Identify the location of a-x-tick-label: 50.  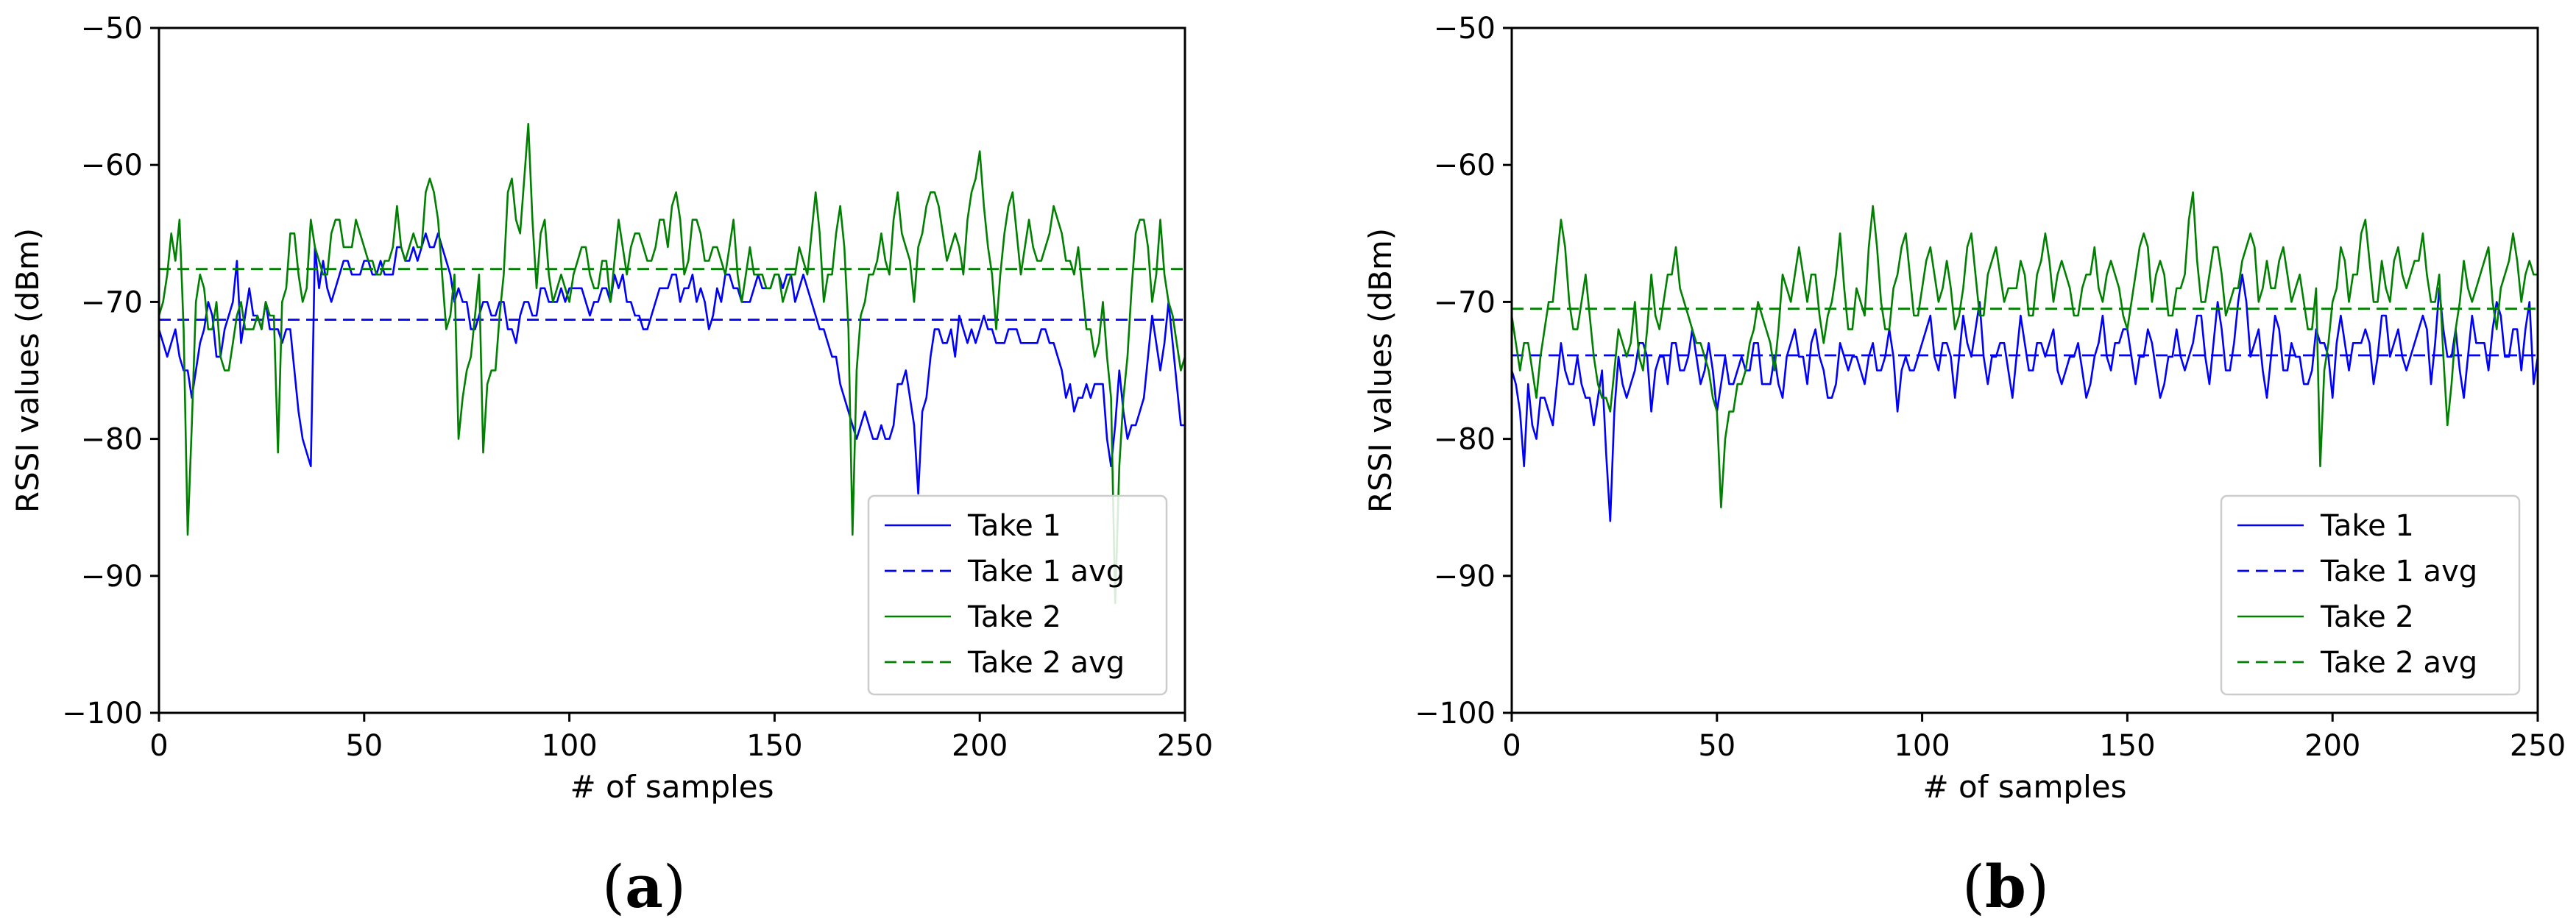
(364, 746).